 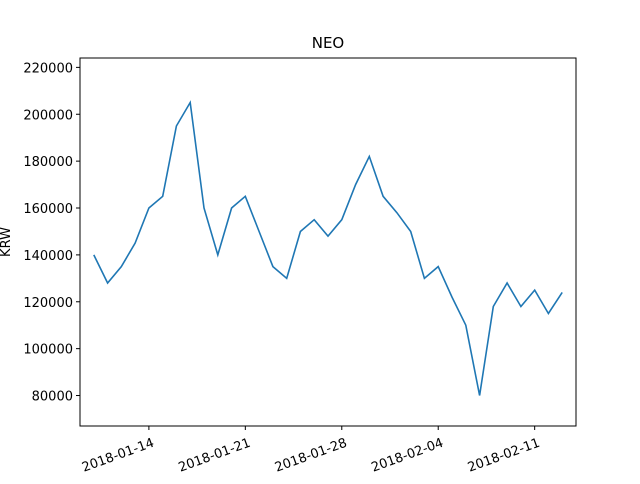 I want to click on y-tick-label: 140000, so click(x=48, y=256).